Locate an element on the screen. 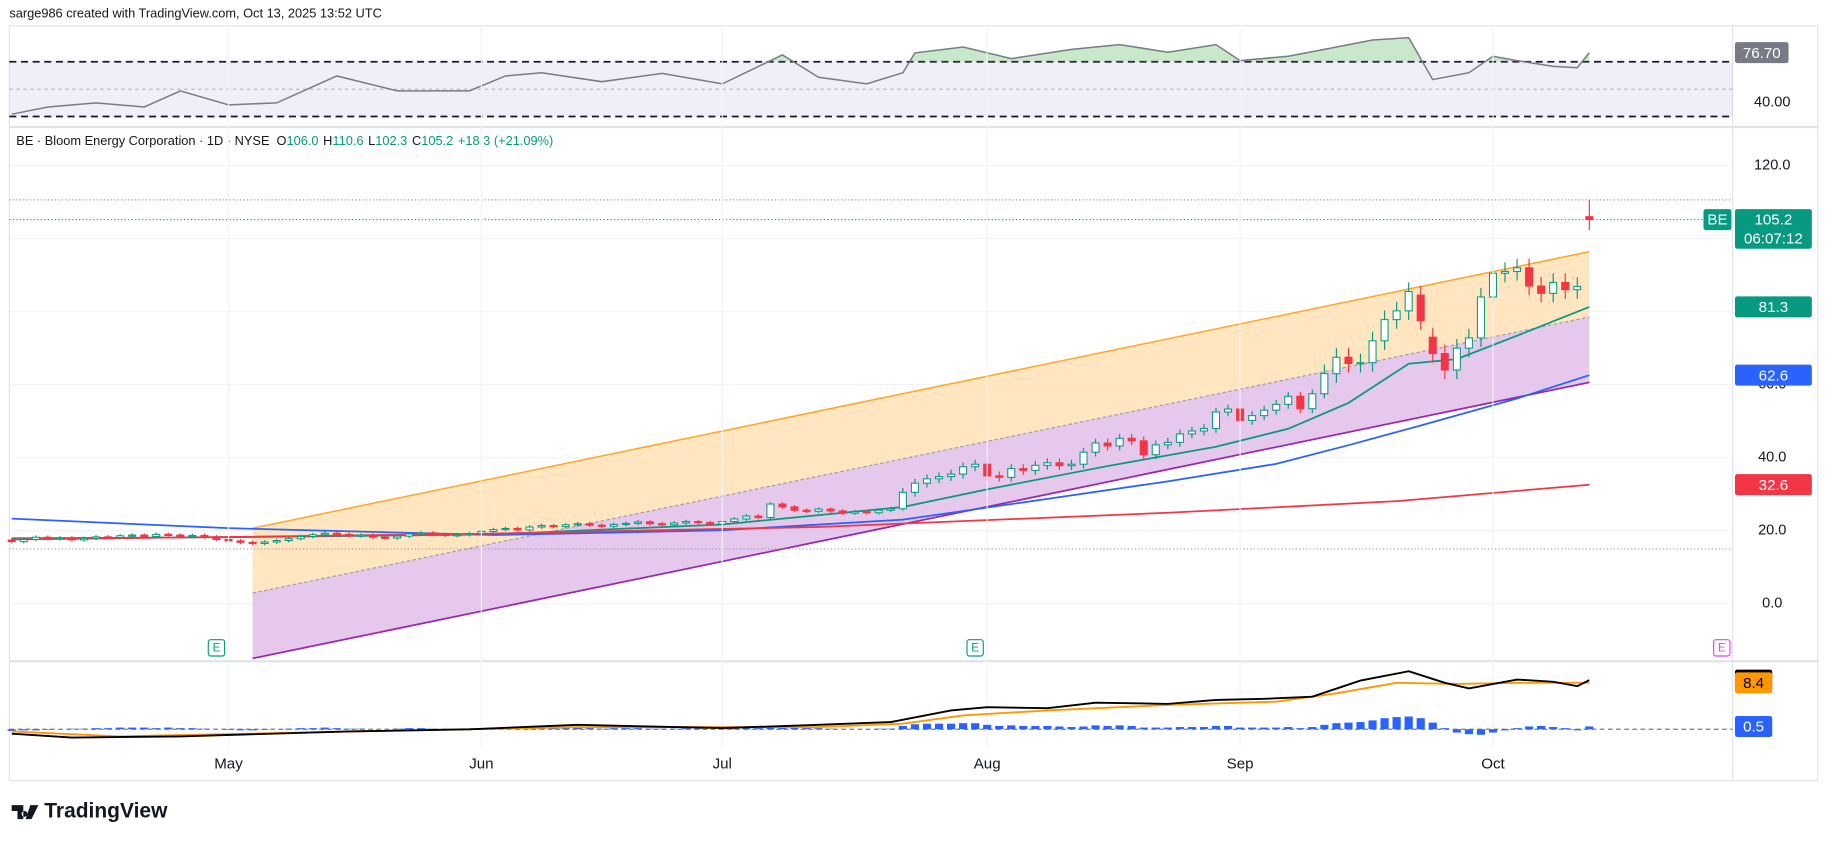 This screenshot has width=1827, height=843. rsi-value-tag: 76.70 is located at coordinates (1762, 53).